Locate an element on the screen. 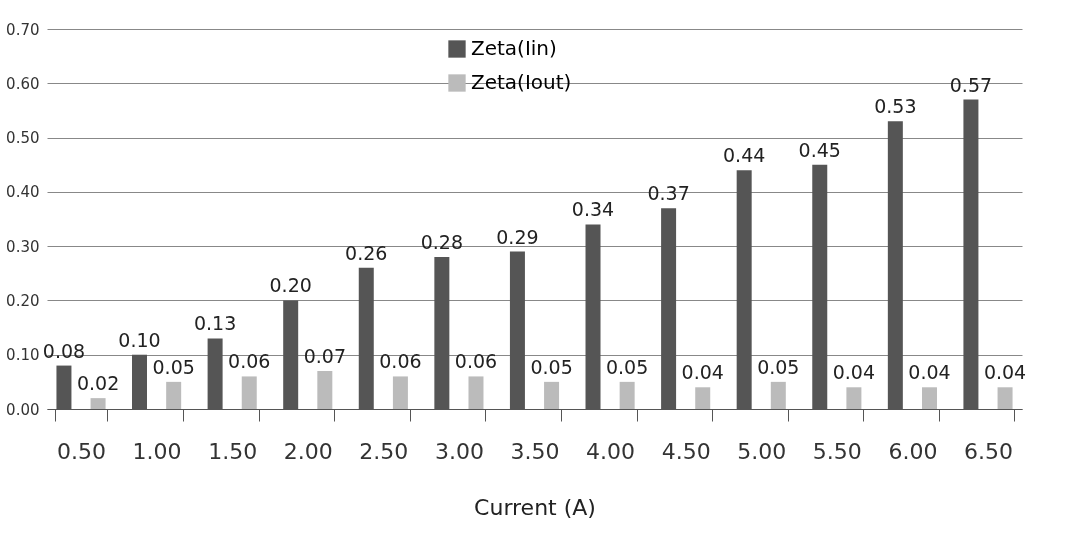 The image size is (1065, 537). x-tick-label: 3.00 is located at coordinates (459, 451).